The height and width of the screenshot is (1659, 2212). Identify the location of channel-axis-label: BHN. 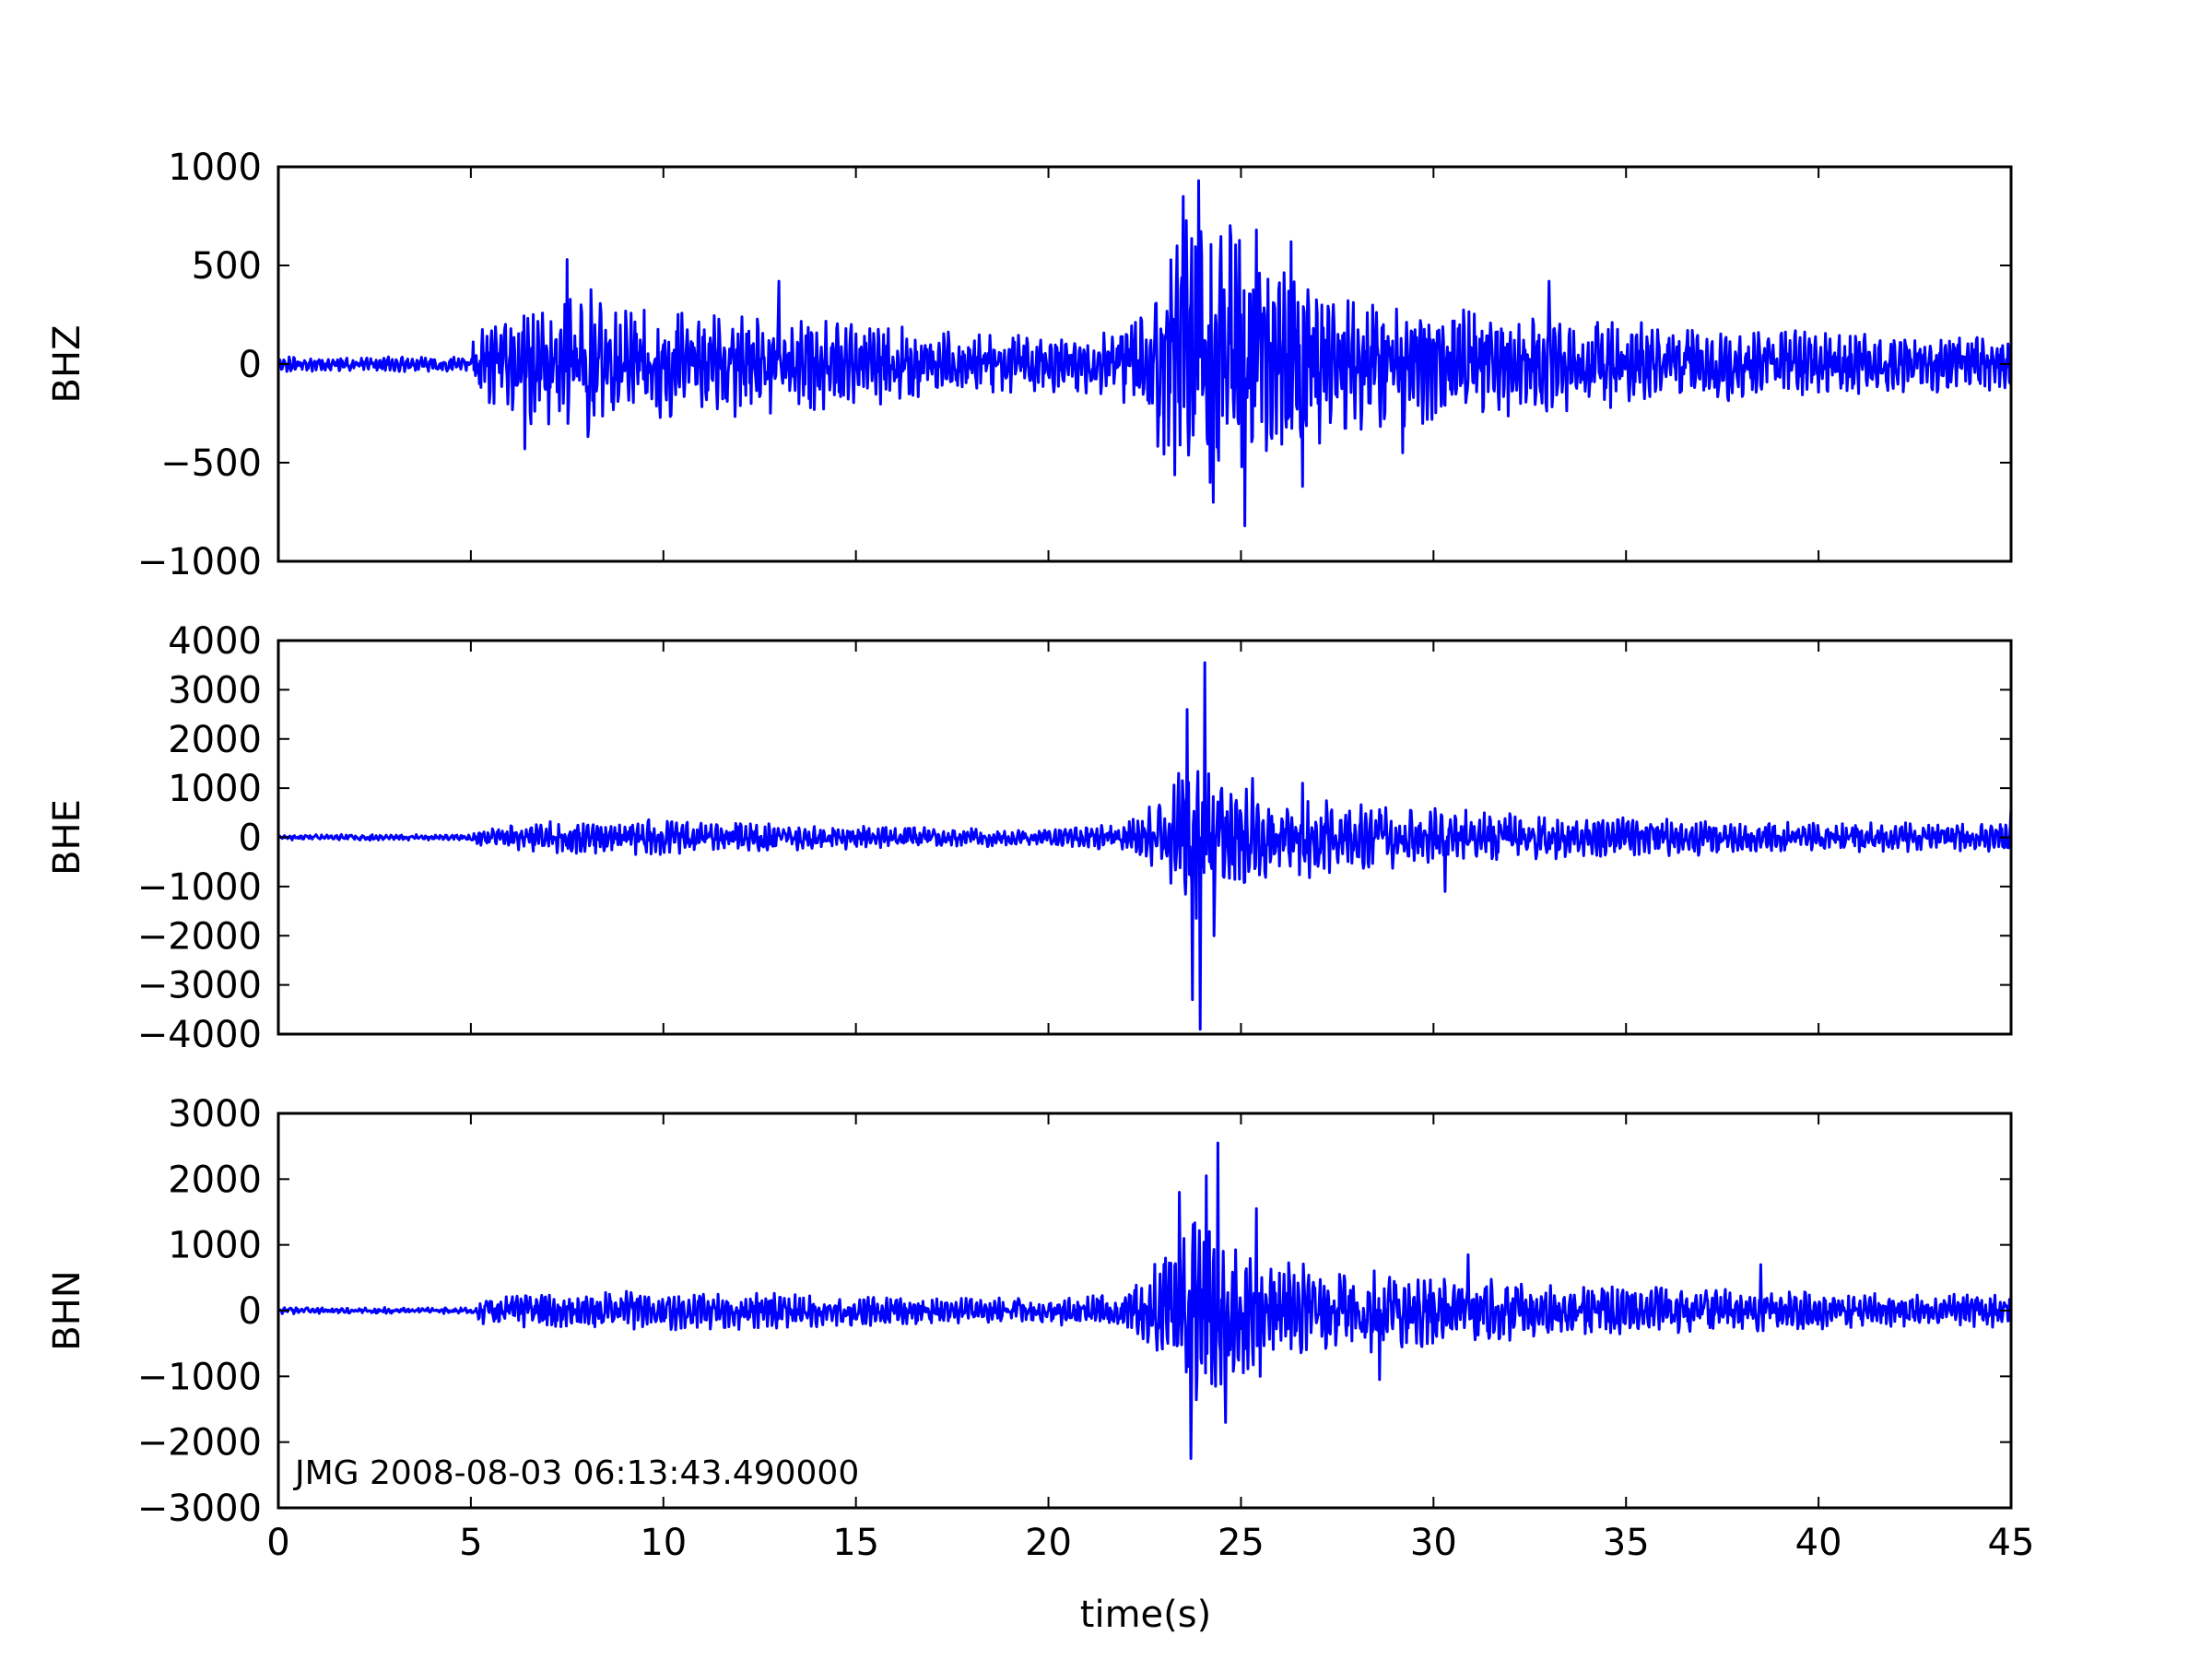
(67, 1310).